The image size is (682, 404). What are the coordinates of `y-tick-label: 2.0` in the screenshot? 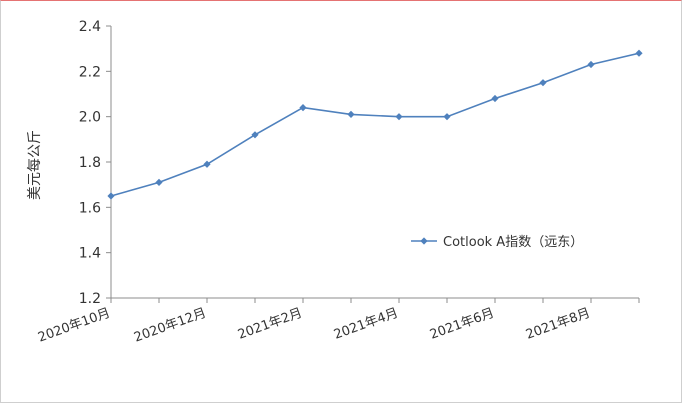 It's located at (90, 118).